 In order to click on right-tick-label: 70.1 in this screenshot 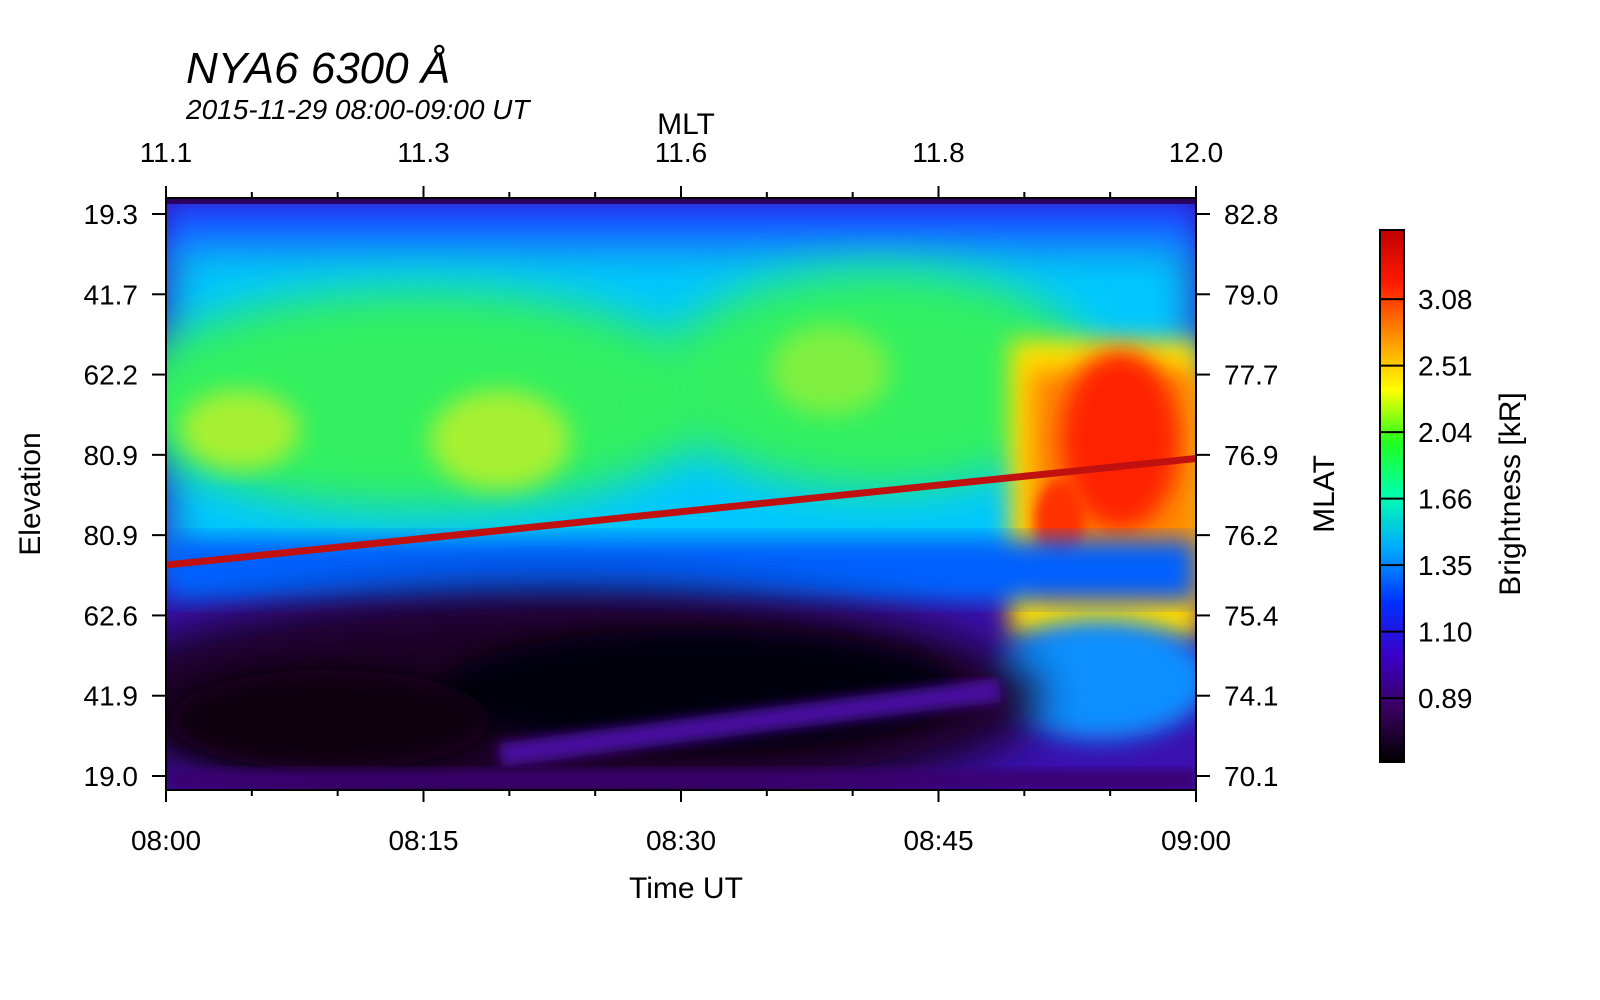, I will do `click(1251, 776)`.